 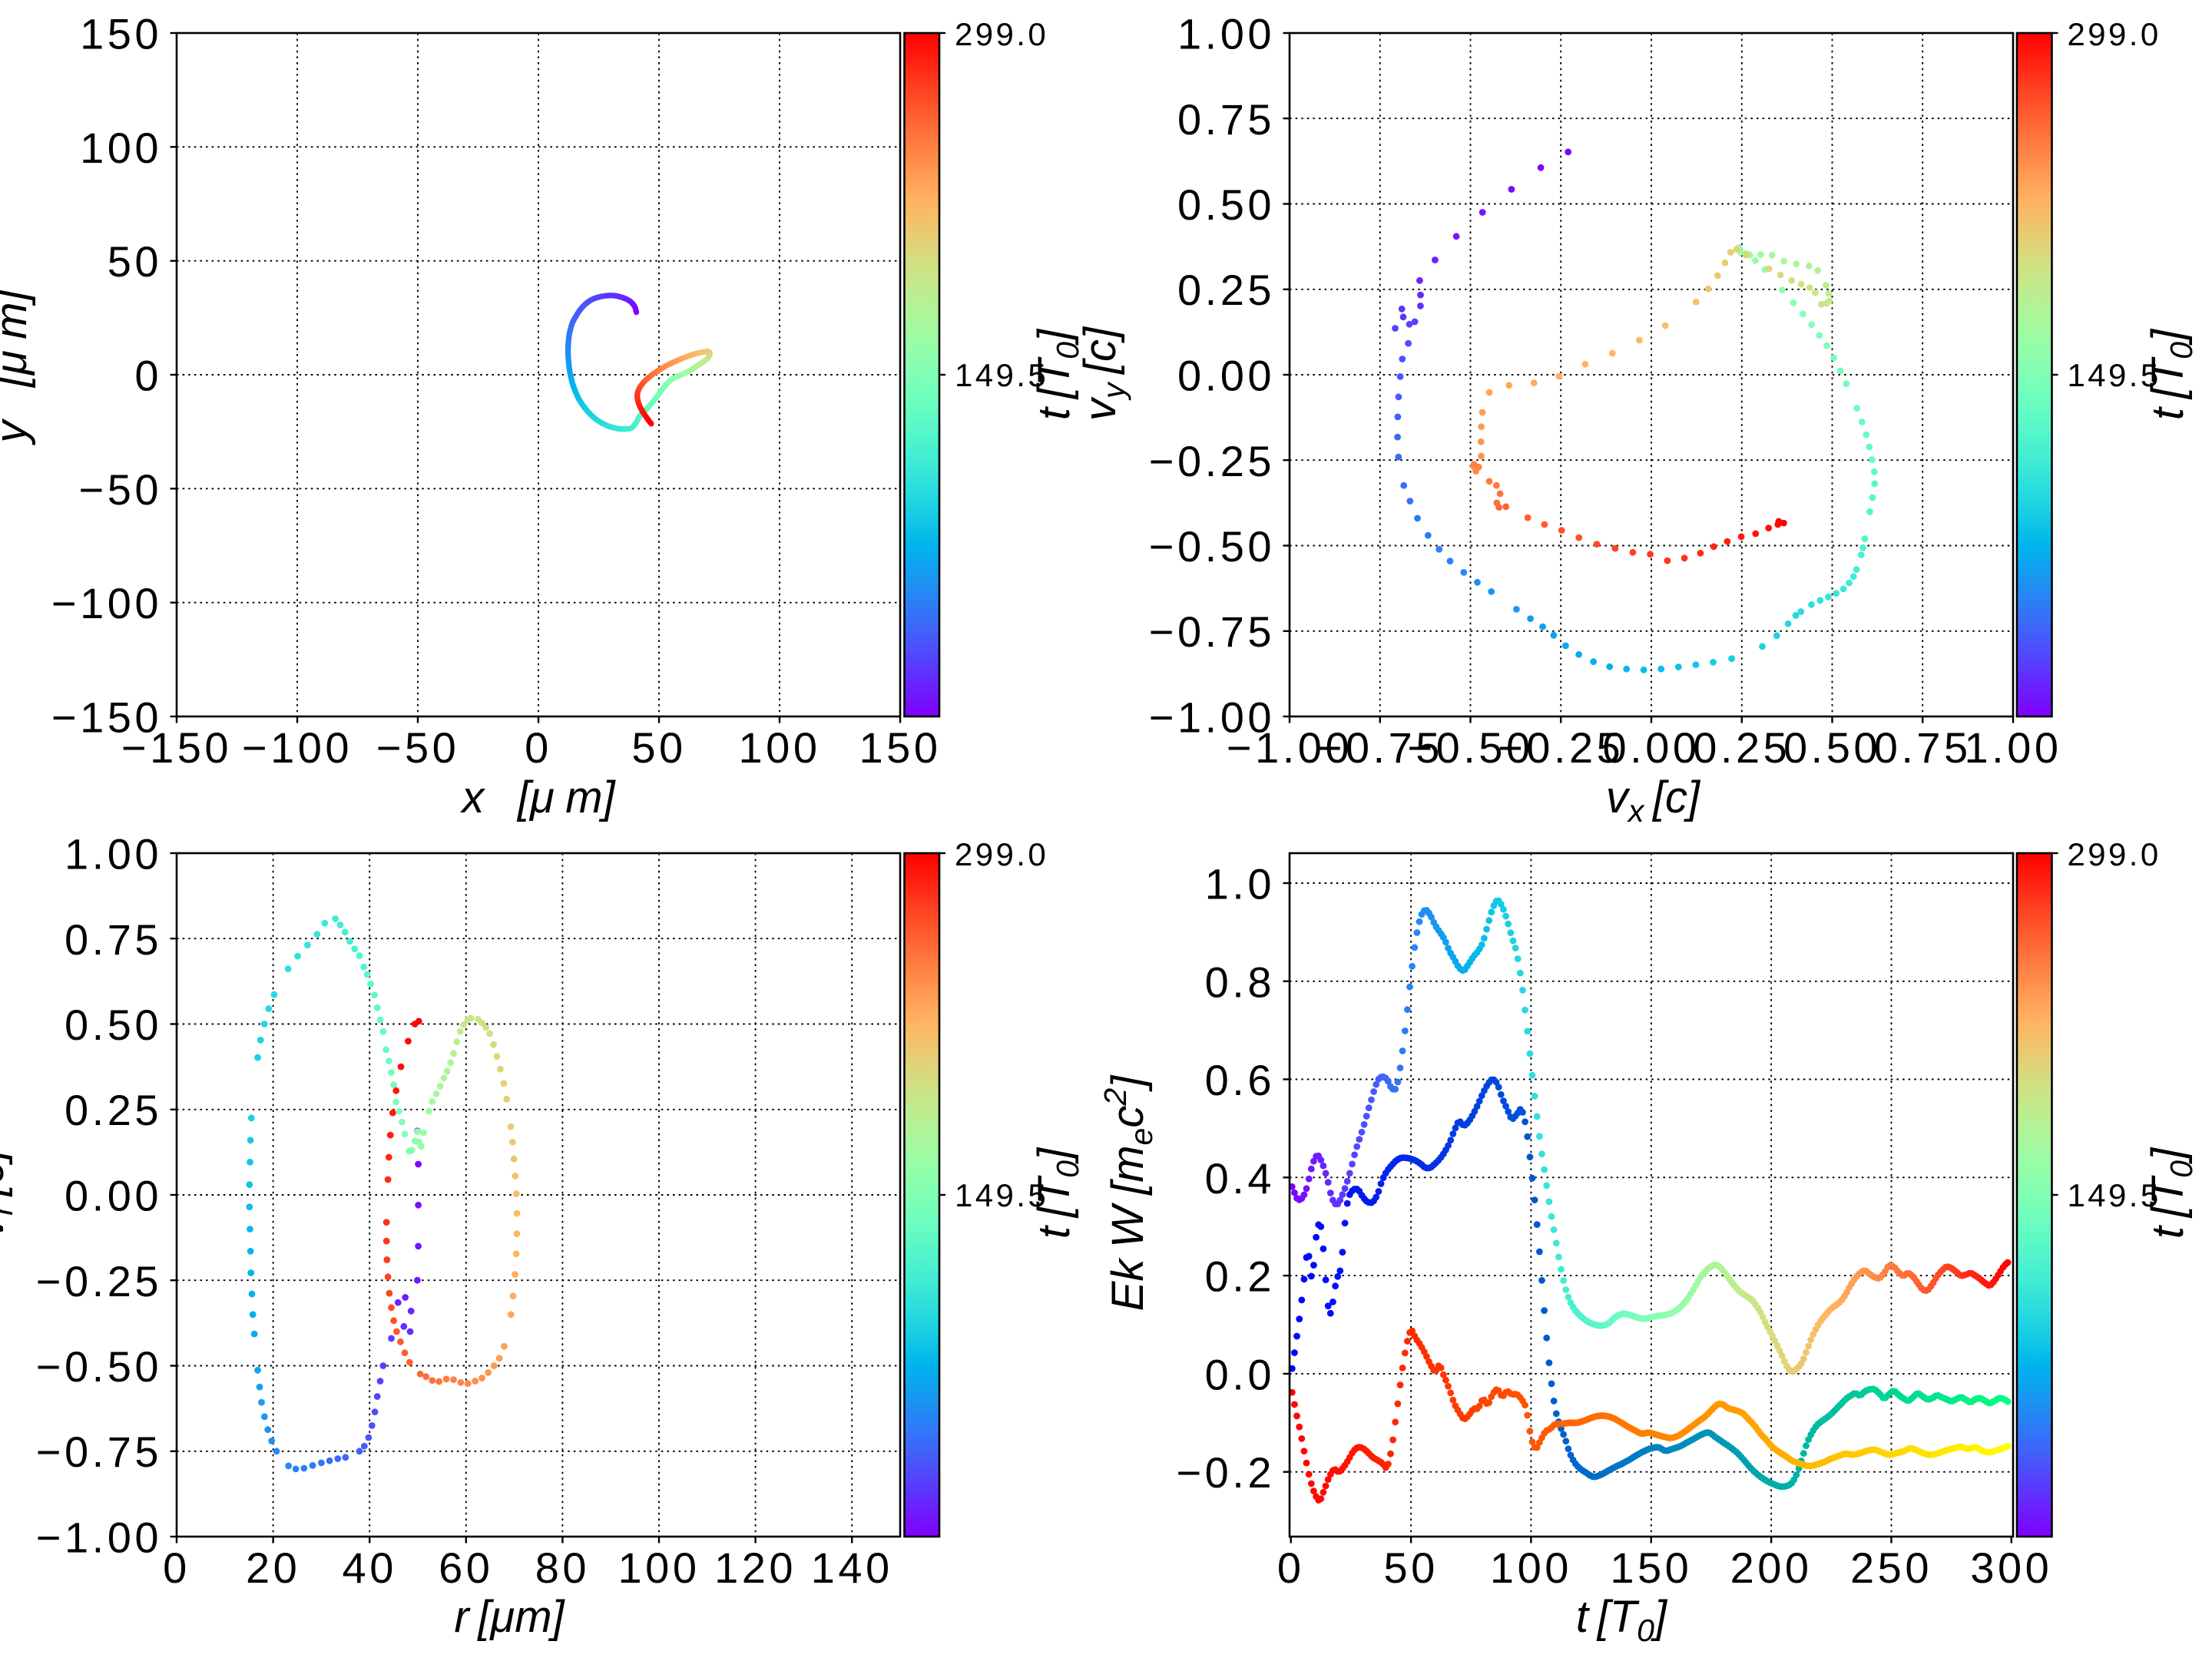 What do you see at coordinates (273, 1568) in the screenshot?
I see `svg-text: 20` at bounding box center [273, 1568].